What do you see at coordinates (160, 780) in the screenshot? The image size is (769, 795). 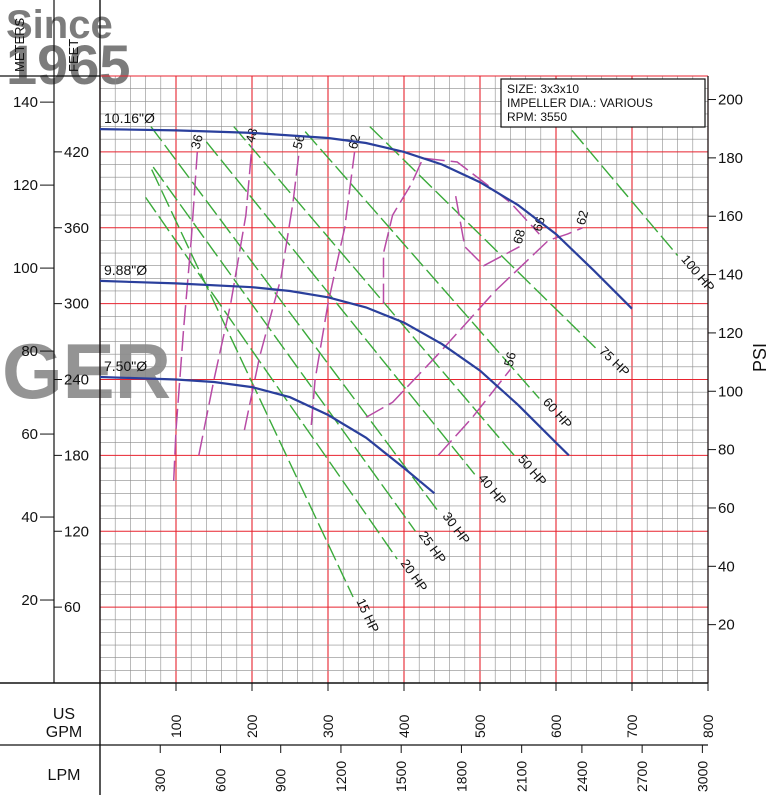 I see `lpm-tick-0: 300` at bounding box center [160, 780].